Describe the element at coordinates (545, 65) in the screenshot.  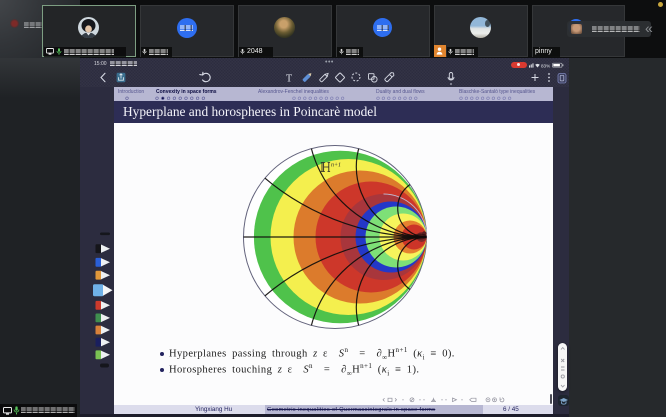
I see `svg-text: 83%` at that location.